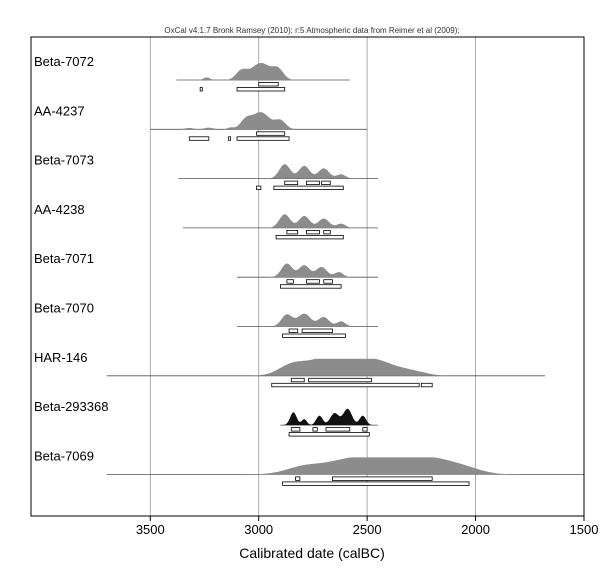 The width and height of the screenshot is (605, 574). I want to click on series-label: Beta-7069, so click(64, 455).